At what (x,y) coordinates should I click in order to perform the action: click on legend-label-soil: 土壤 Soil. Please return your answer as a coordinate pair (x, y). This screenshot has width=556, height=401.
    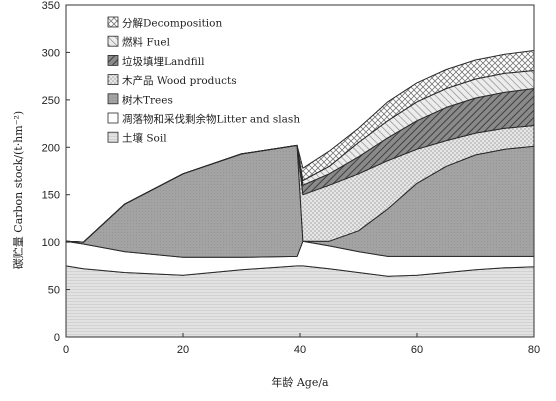
    Looking at the image, I should click on (144, 138).